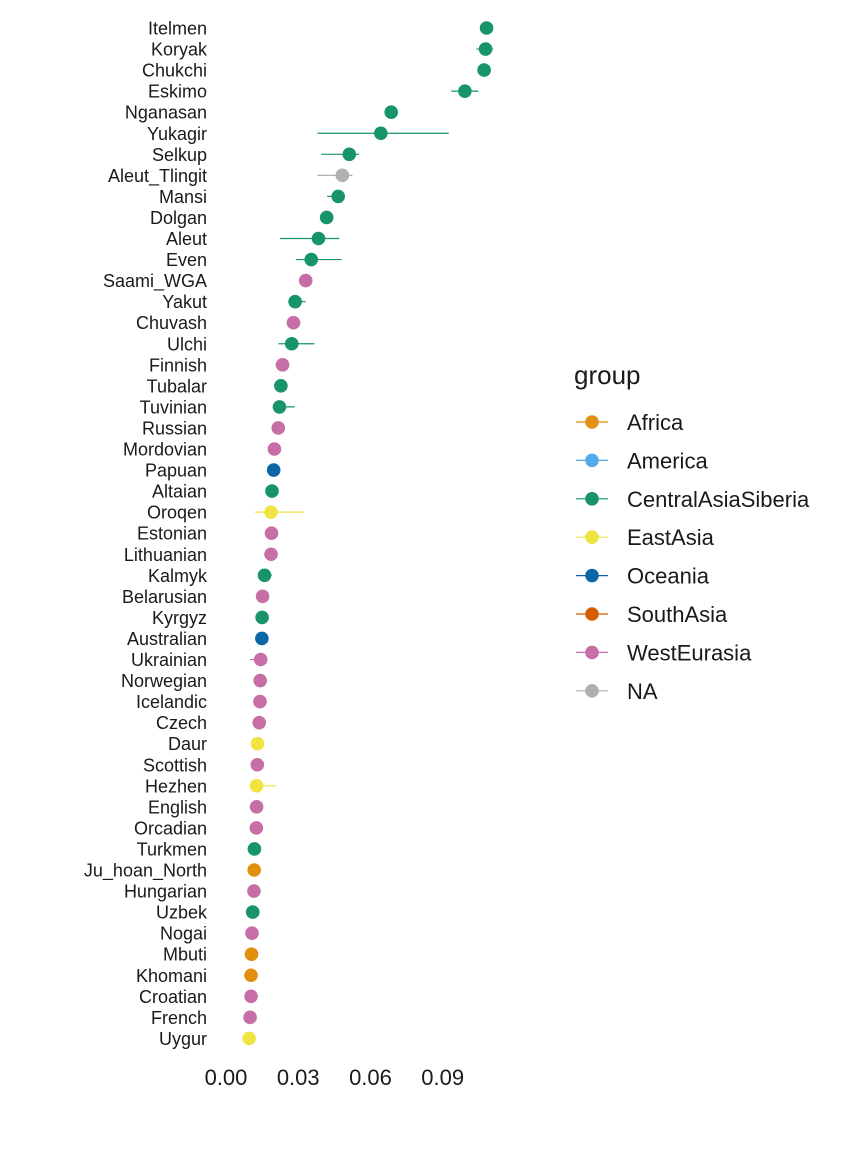 This screenshot has width=864, height=1157. Describe the element at coordinates (165, 450) in the screenshot. I see `y-label-mordovian: Mordovian` at that location.